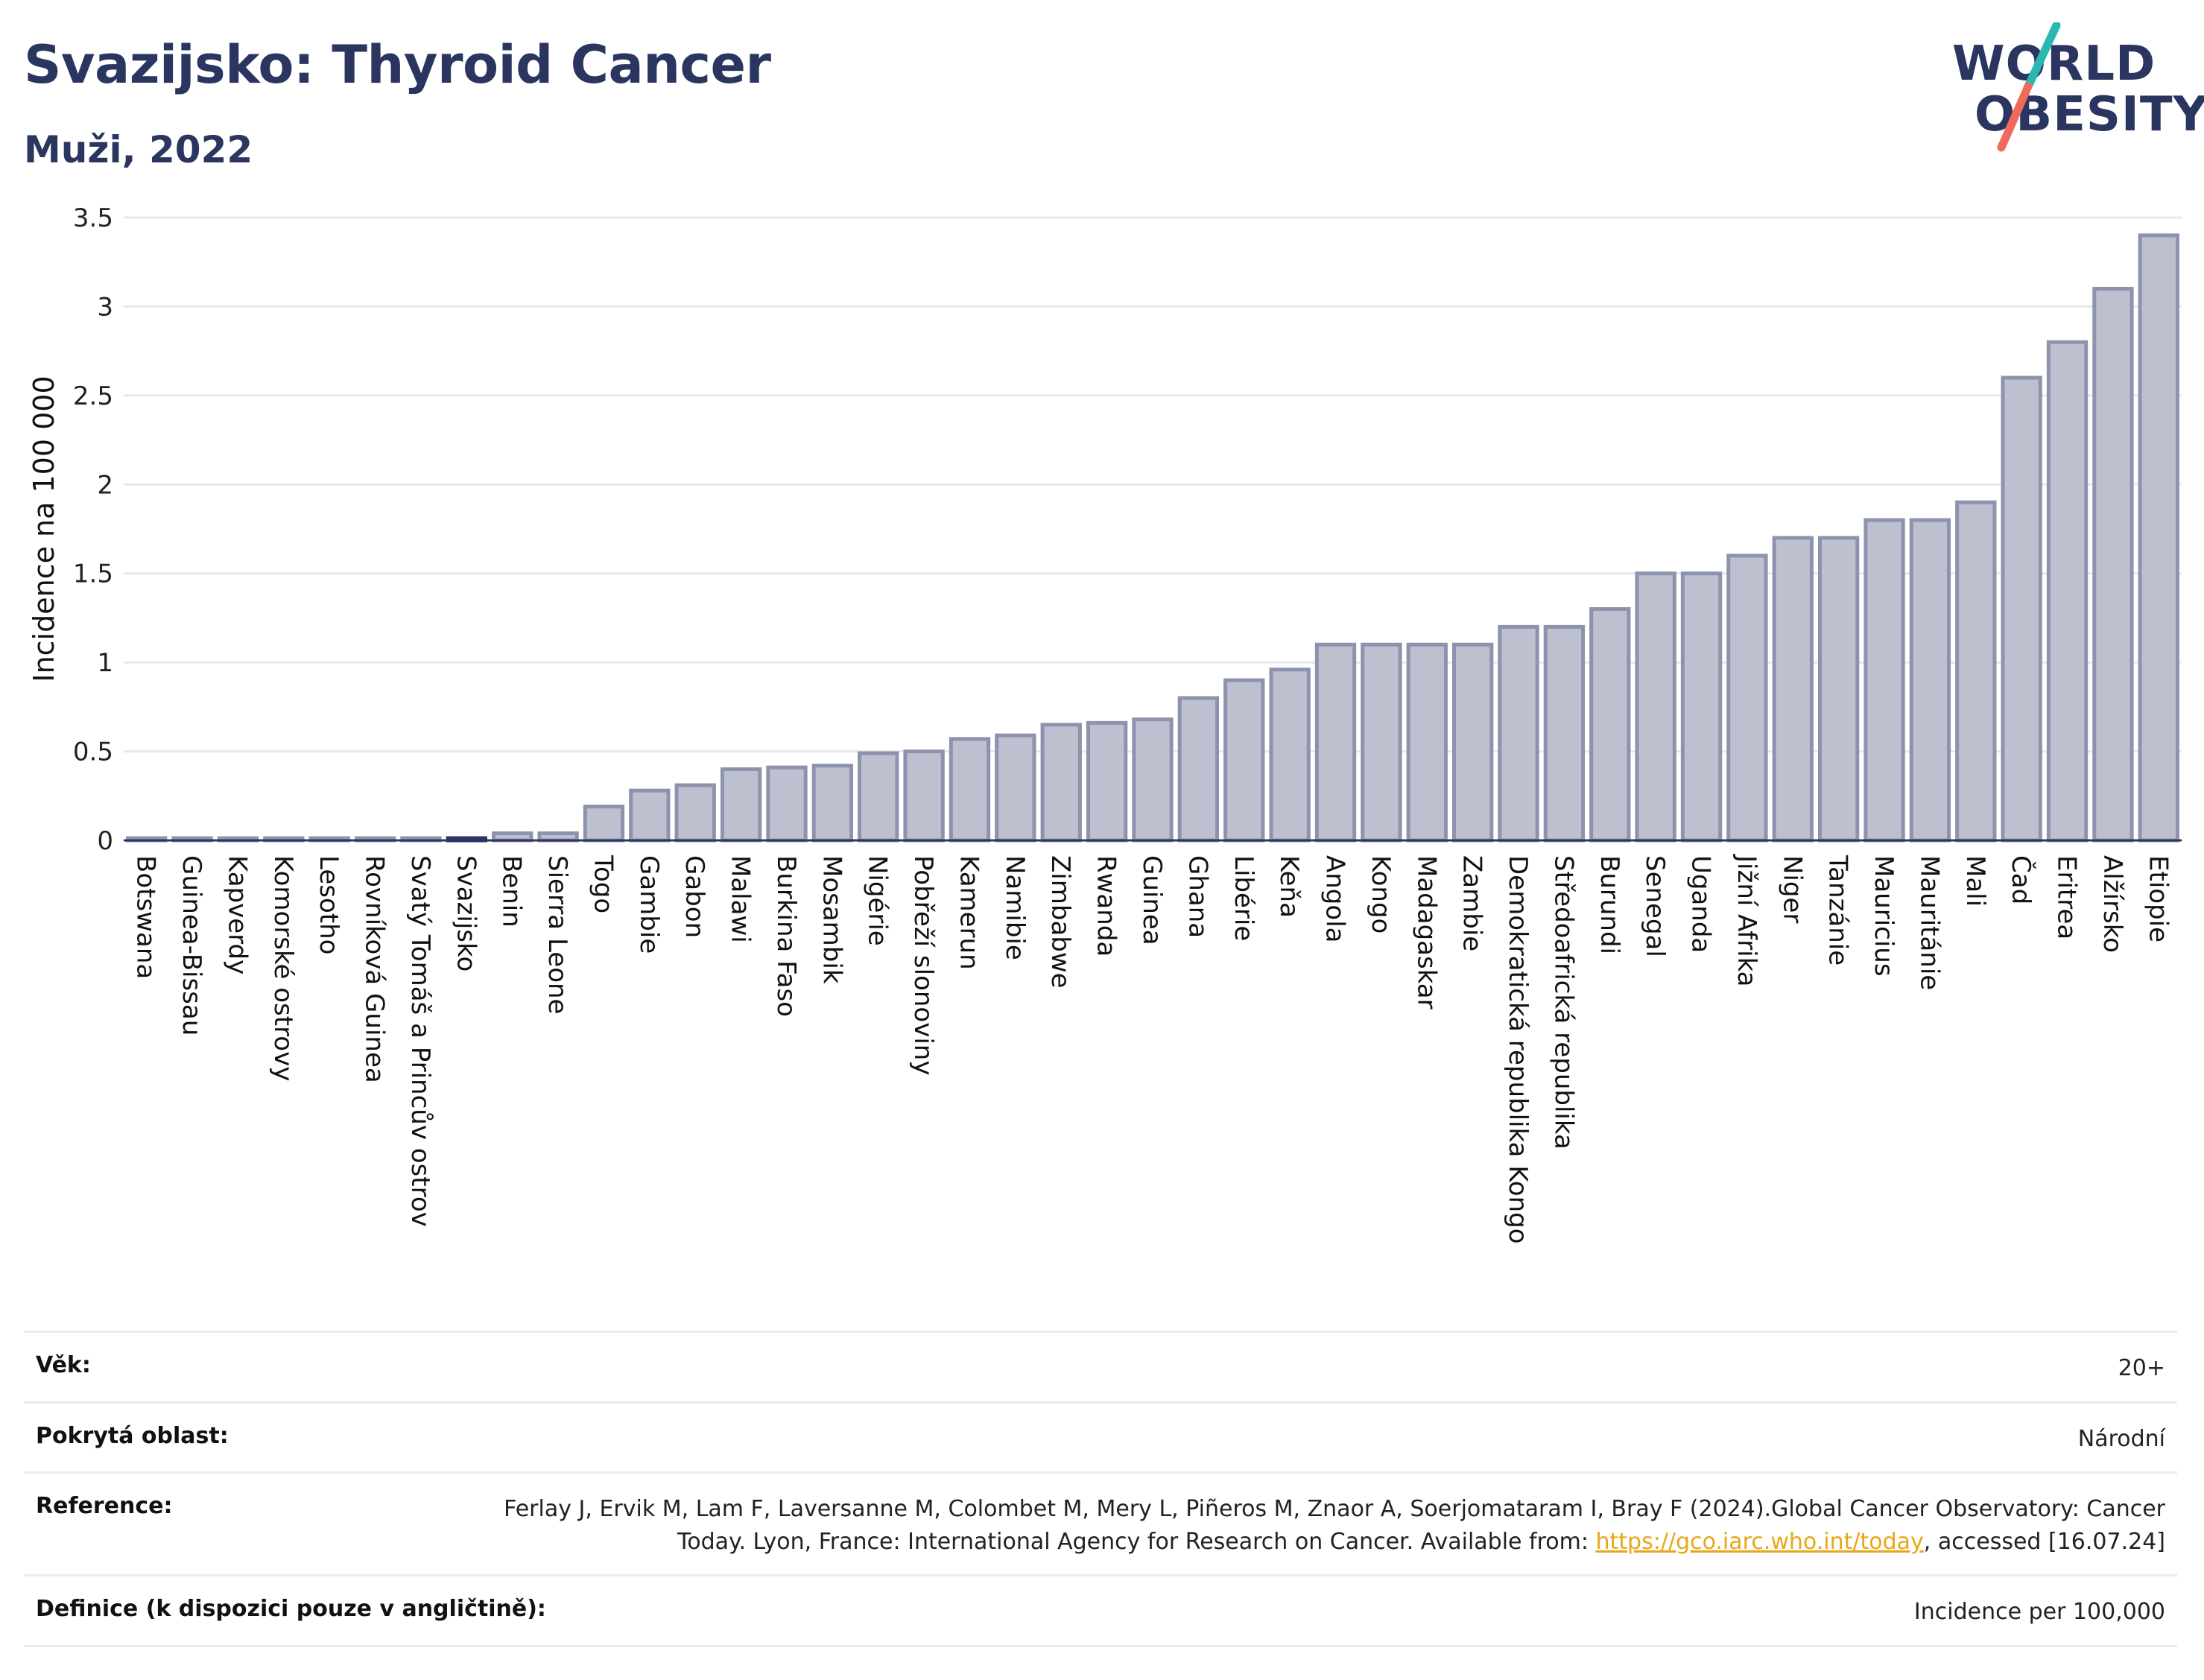 This screenshot has height=1680, width=2204. I want to click on x-tick-label: Keňa, so click(1289, 886).